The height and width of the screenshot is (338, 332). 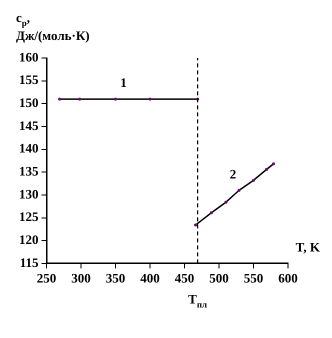 What do you see at coordinates (233, 174) in the screenshot?
I see `series-label: 2` at bounding box center [233, 174].